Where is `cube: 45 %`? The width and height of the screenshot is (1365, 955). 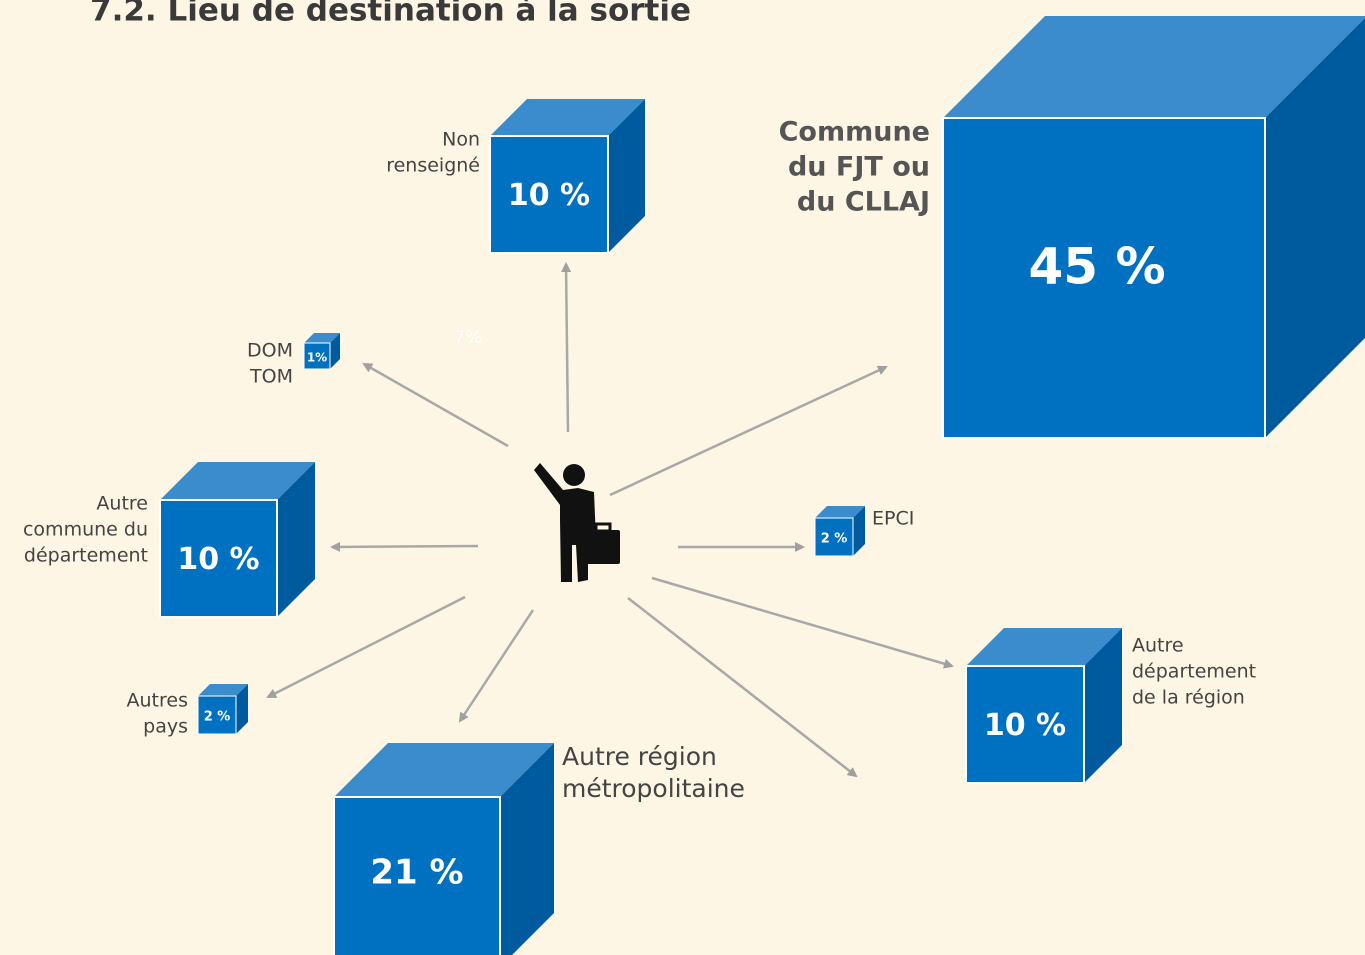
cube: 45 % is located at coordinates (1153, 227).